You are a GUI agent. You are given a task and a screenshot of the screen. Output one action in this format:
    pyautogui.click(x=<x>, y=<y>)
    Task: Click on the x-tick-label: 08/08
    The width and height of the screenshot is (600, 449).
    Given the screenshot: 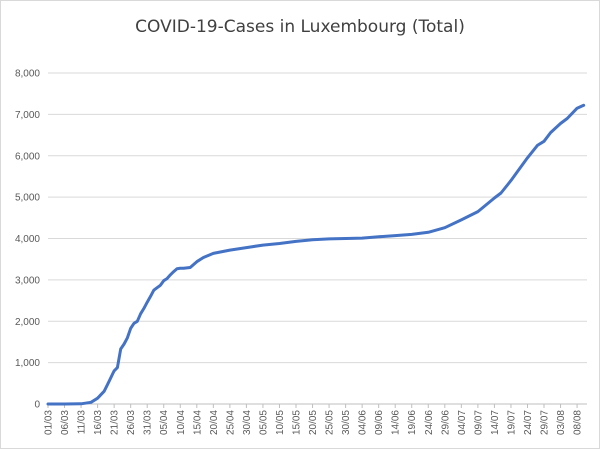 What is the action you would take?
    pyautogui.click(x=578, y=422)
    